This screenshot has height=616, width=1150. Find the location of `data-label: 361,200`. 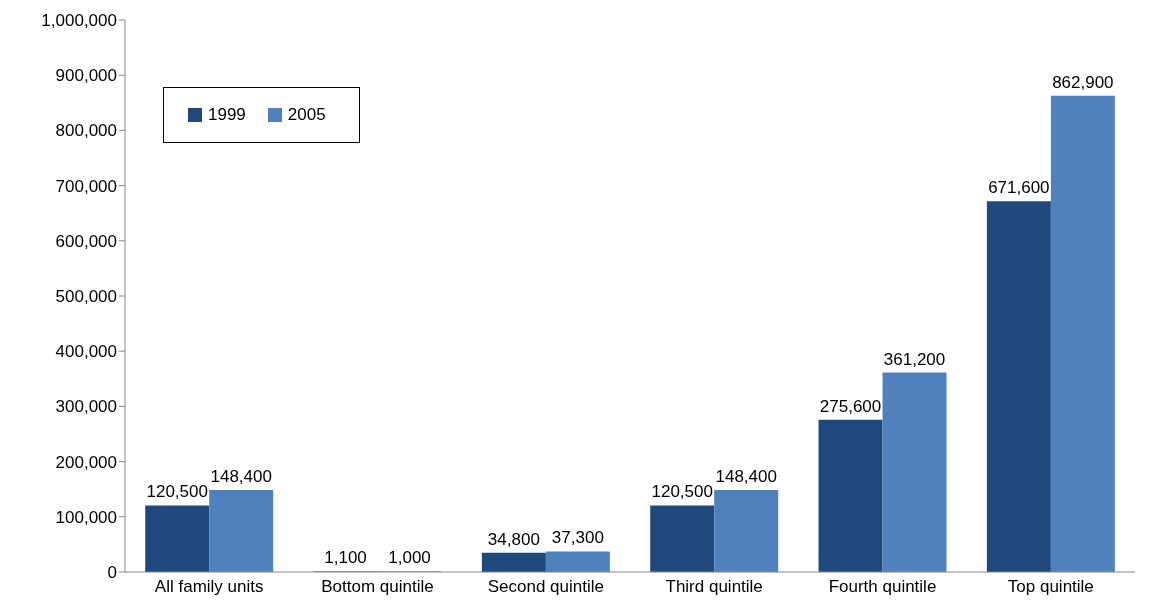

data-label: 361,200 is located at coordinates (914, 359).